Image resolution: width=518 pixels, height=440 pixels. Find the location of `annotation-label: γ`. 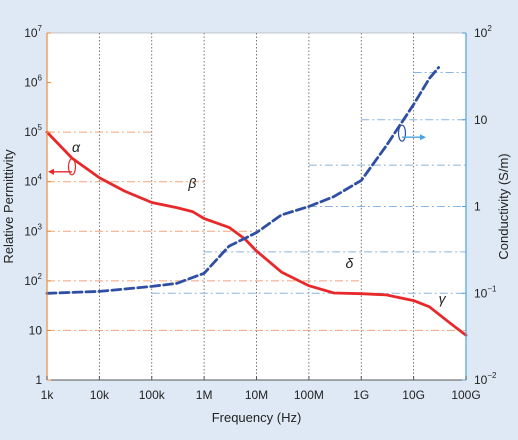

annotation-label: γ is located at coordinates (443, 298).